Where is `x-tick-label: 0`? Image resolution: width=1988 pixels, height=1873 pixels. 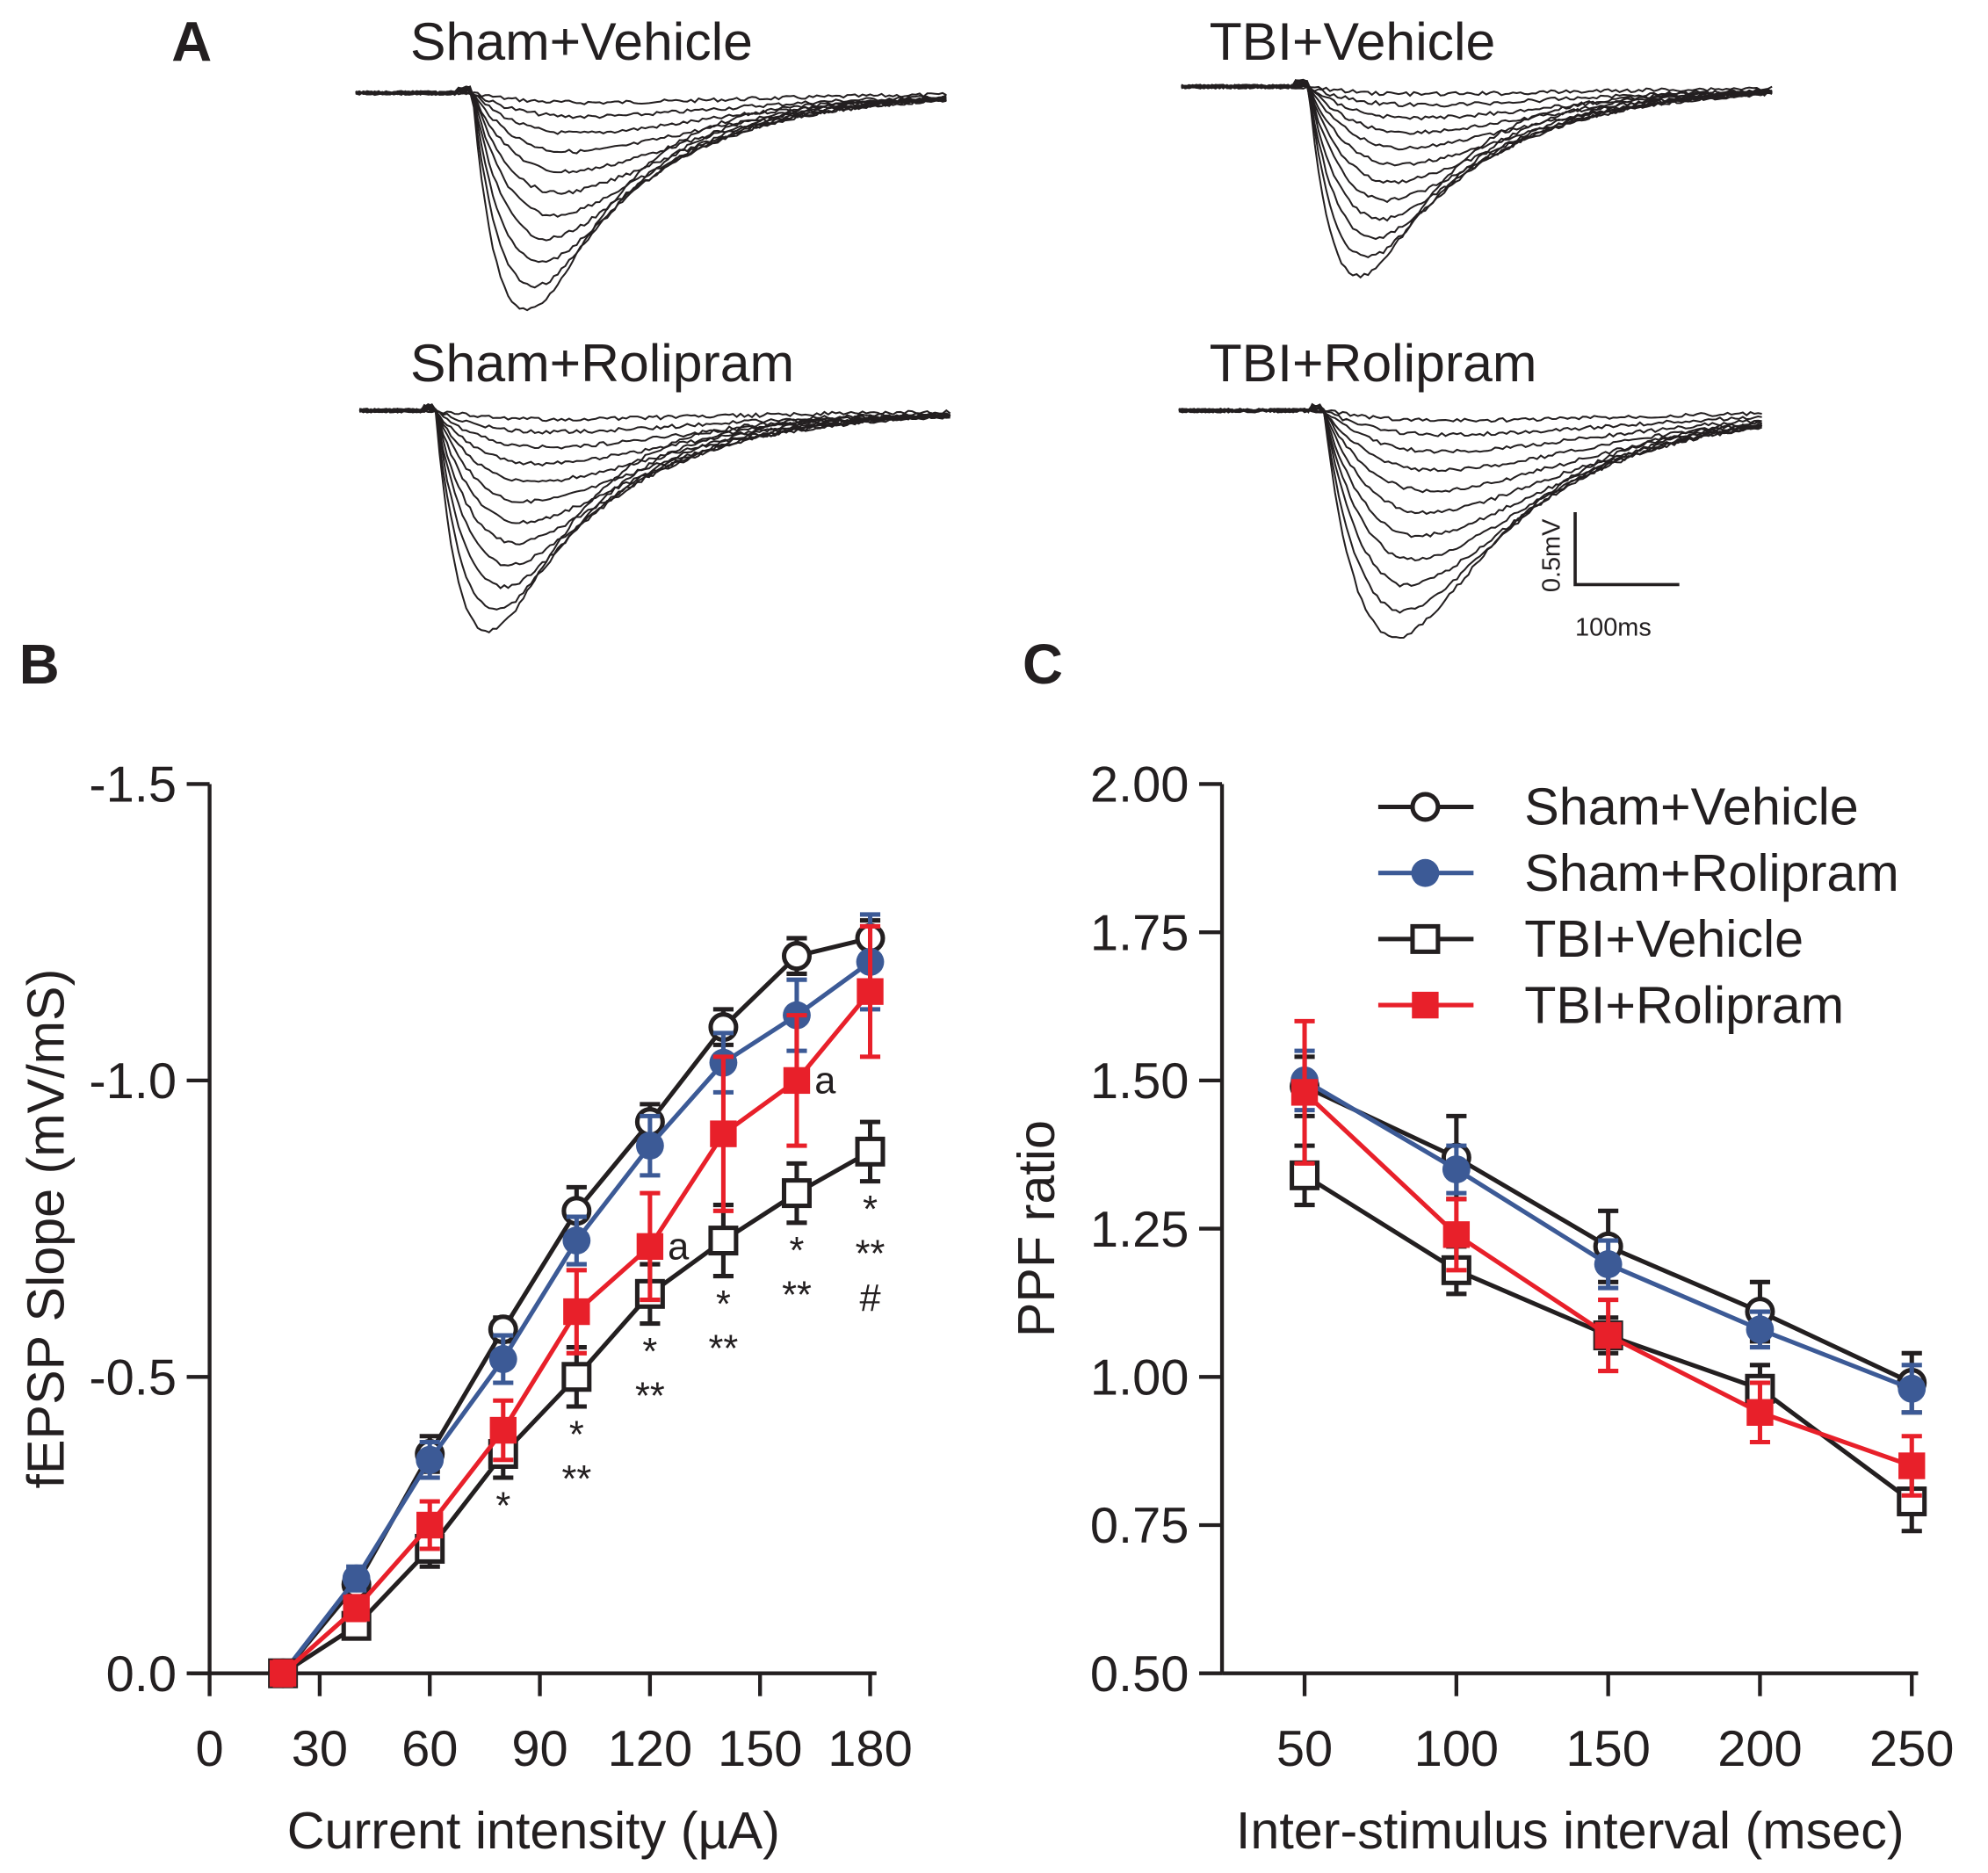
x-tick-label: 0 is located at coordinates (210, 1749).